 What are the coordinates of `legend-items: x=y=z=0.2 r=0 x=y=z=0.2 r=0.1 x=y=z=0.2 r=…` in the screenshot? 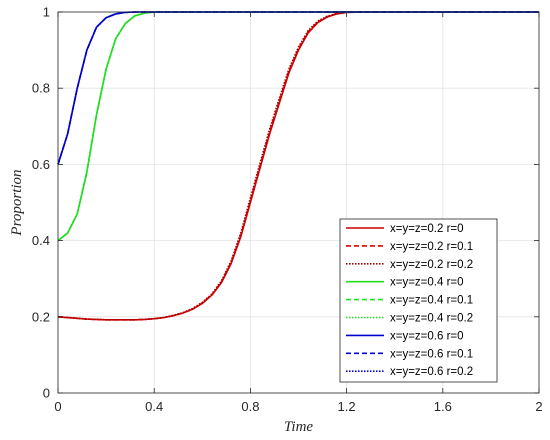 It's located at (409, 300).